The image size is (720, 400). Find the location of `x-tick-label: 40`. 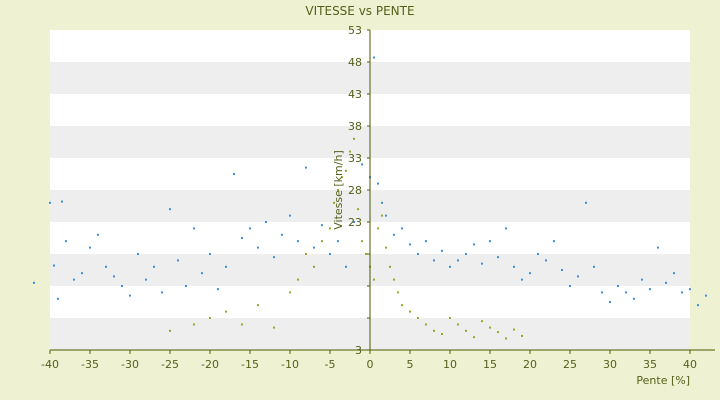

x-tick-label: 40 is located at coordinates (690, 364).